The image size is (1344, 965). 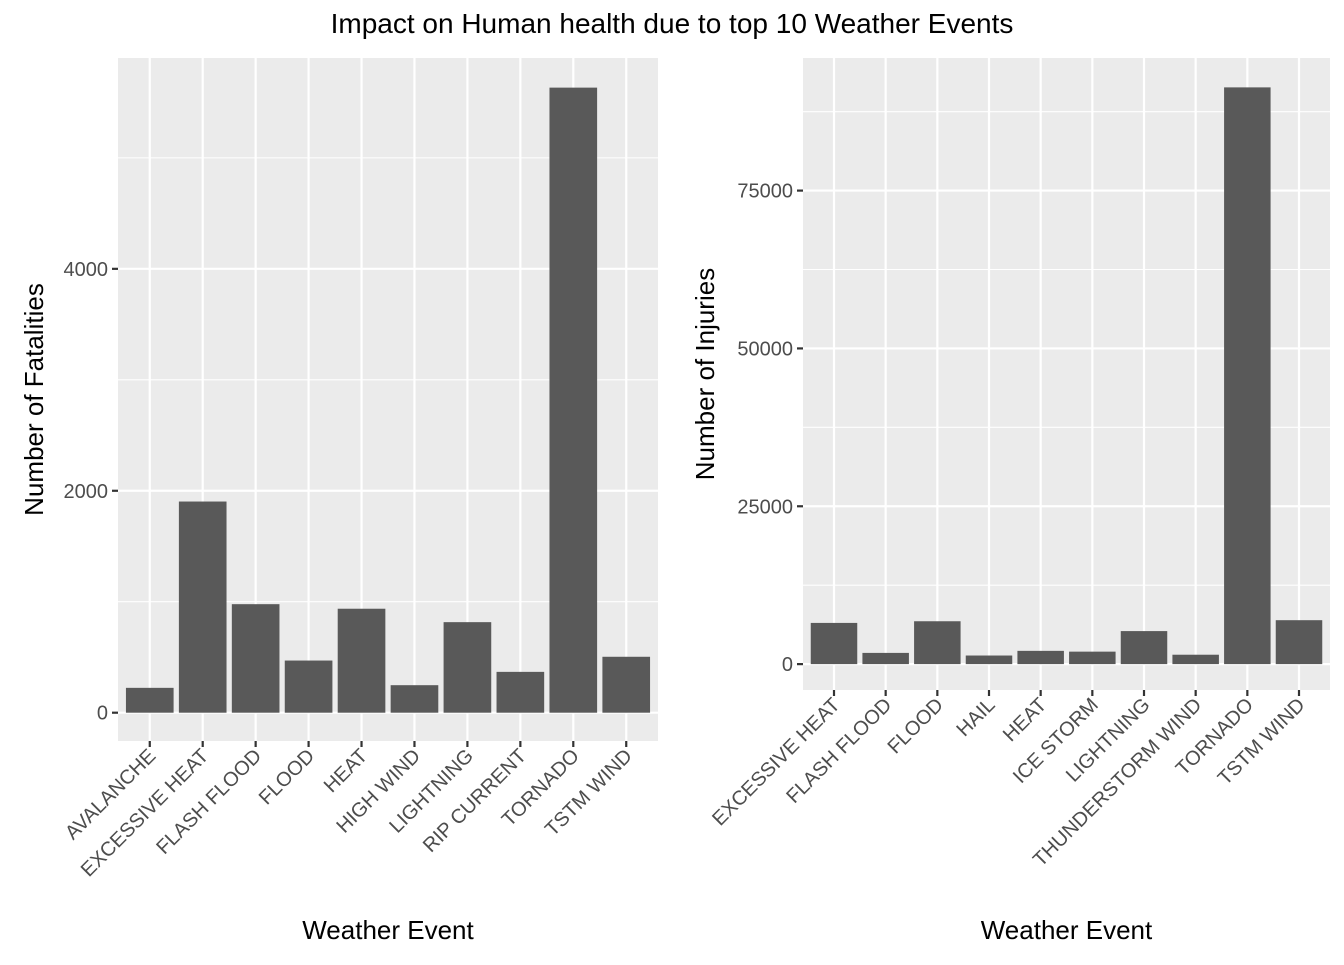 What do you see at coordinates (110, 794) in the screenshot?
I see `x-tick-label-avalanche: AVALANCHE` at bounding box center [110, 794].